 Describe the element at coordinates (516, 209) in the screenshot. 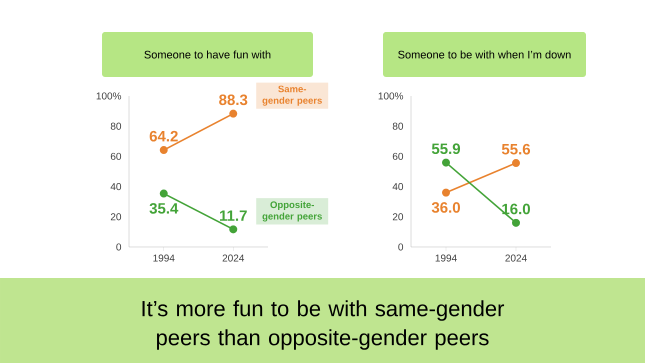

I see `data-label: 16.0` at that location.